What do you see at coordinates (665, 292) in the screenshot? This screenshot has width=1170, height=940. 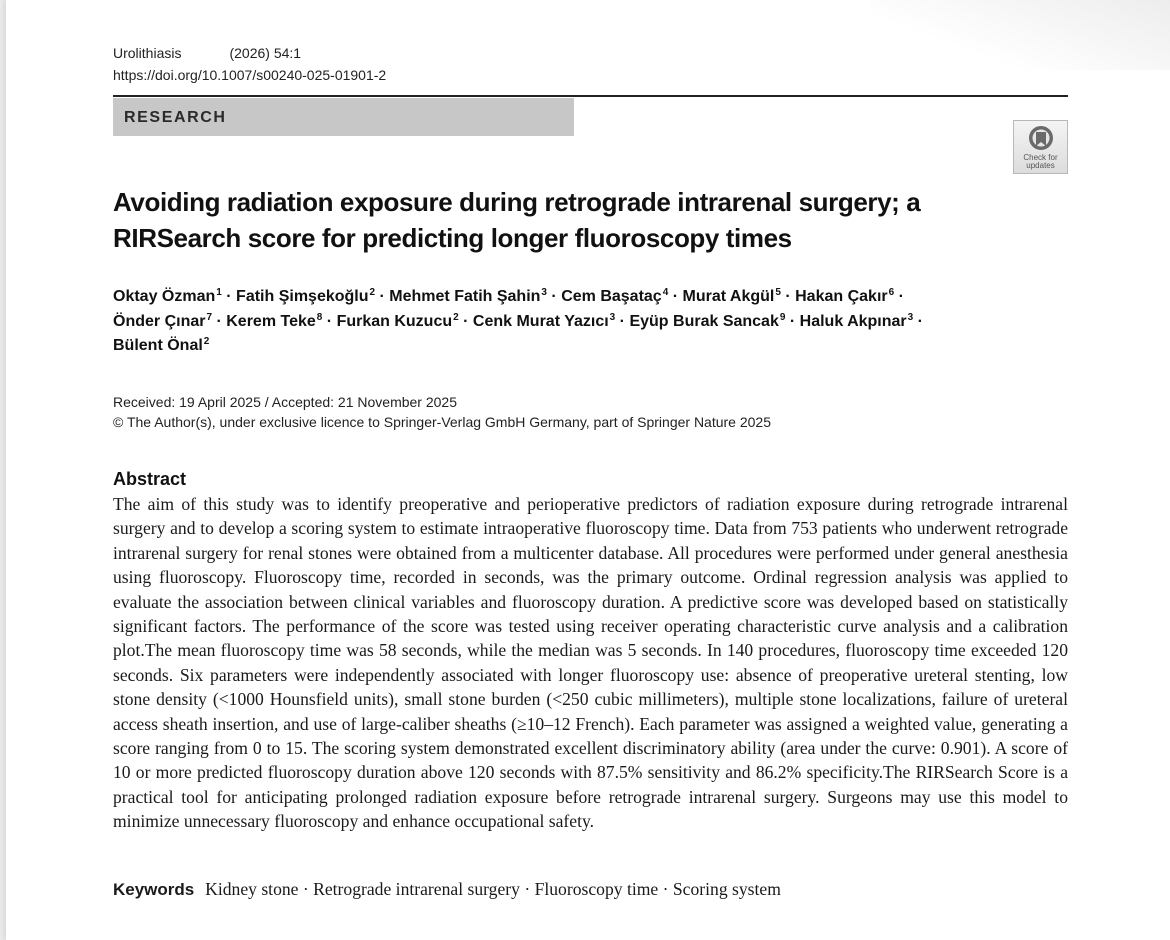 I see `author-affiliation: 4` at bounding box center [665, 292].